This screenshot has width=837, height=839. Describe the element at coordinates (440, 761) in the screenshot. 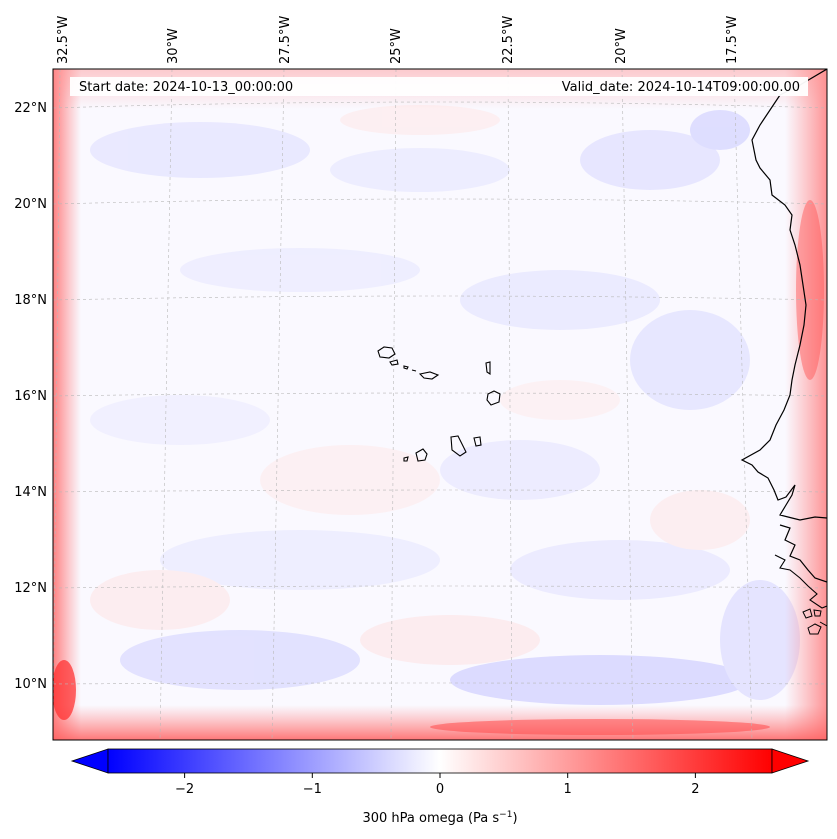

I see `colorbar-ramp` at that location.